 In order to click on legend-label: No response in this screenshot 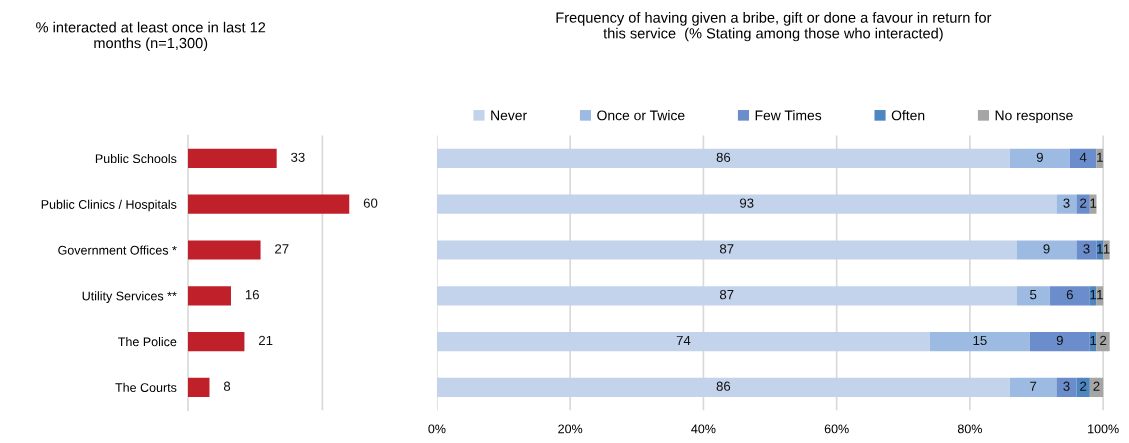, I will do `click(1034, 117)`.